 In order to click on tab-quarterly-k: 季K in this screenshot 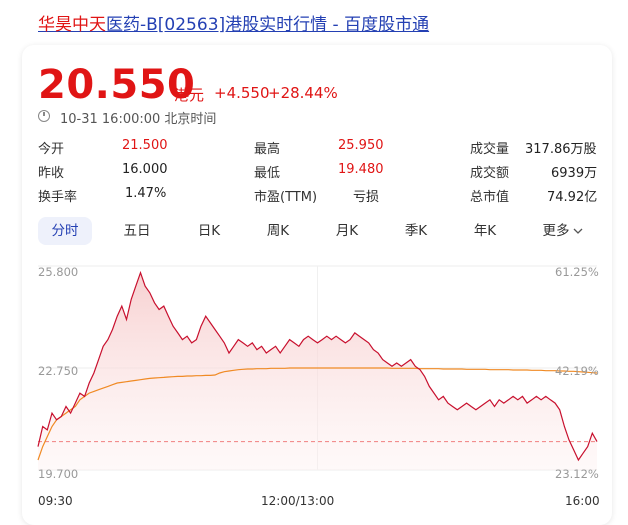, I will do `click(416, 231)`.